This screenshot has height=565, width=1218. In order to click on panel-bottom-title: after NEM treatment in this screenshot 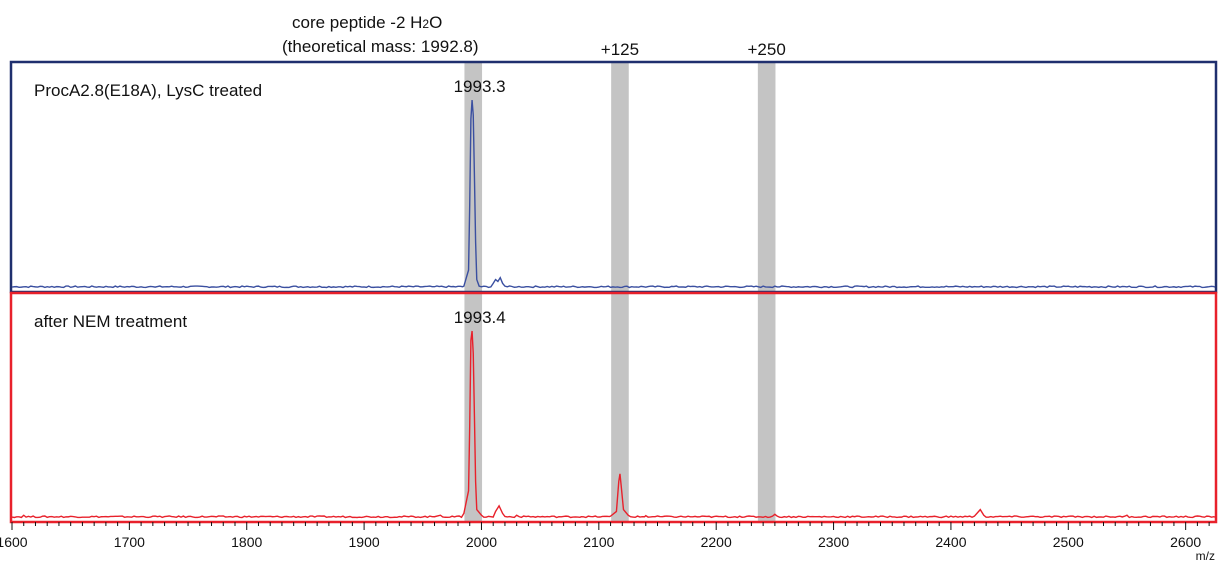, I will do `click(110, 321)`.